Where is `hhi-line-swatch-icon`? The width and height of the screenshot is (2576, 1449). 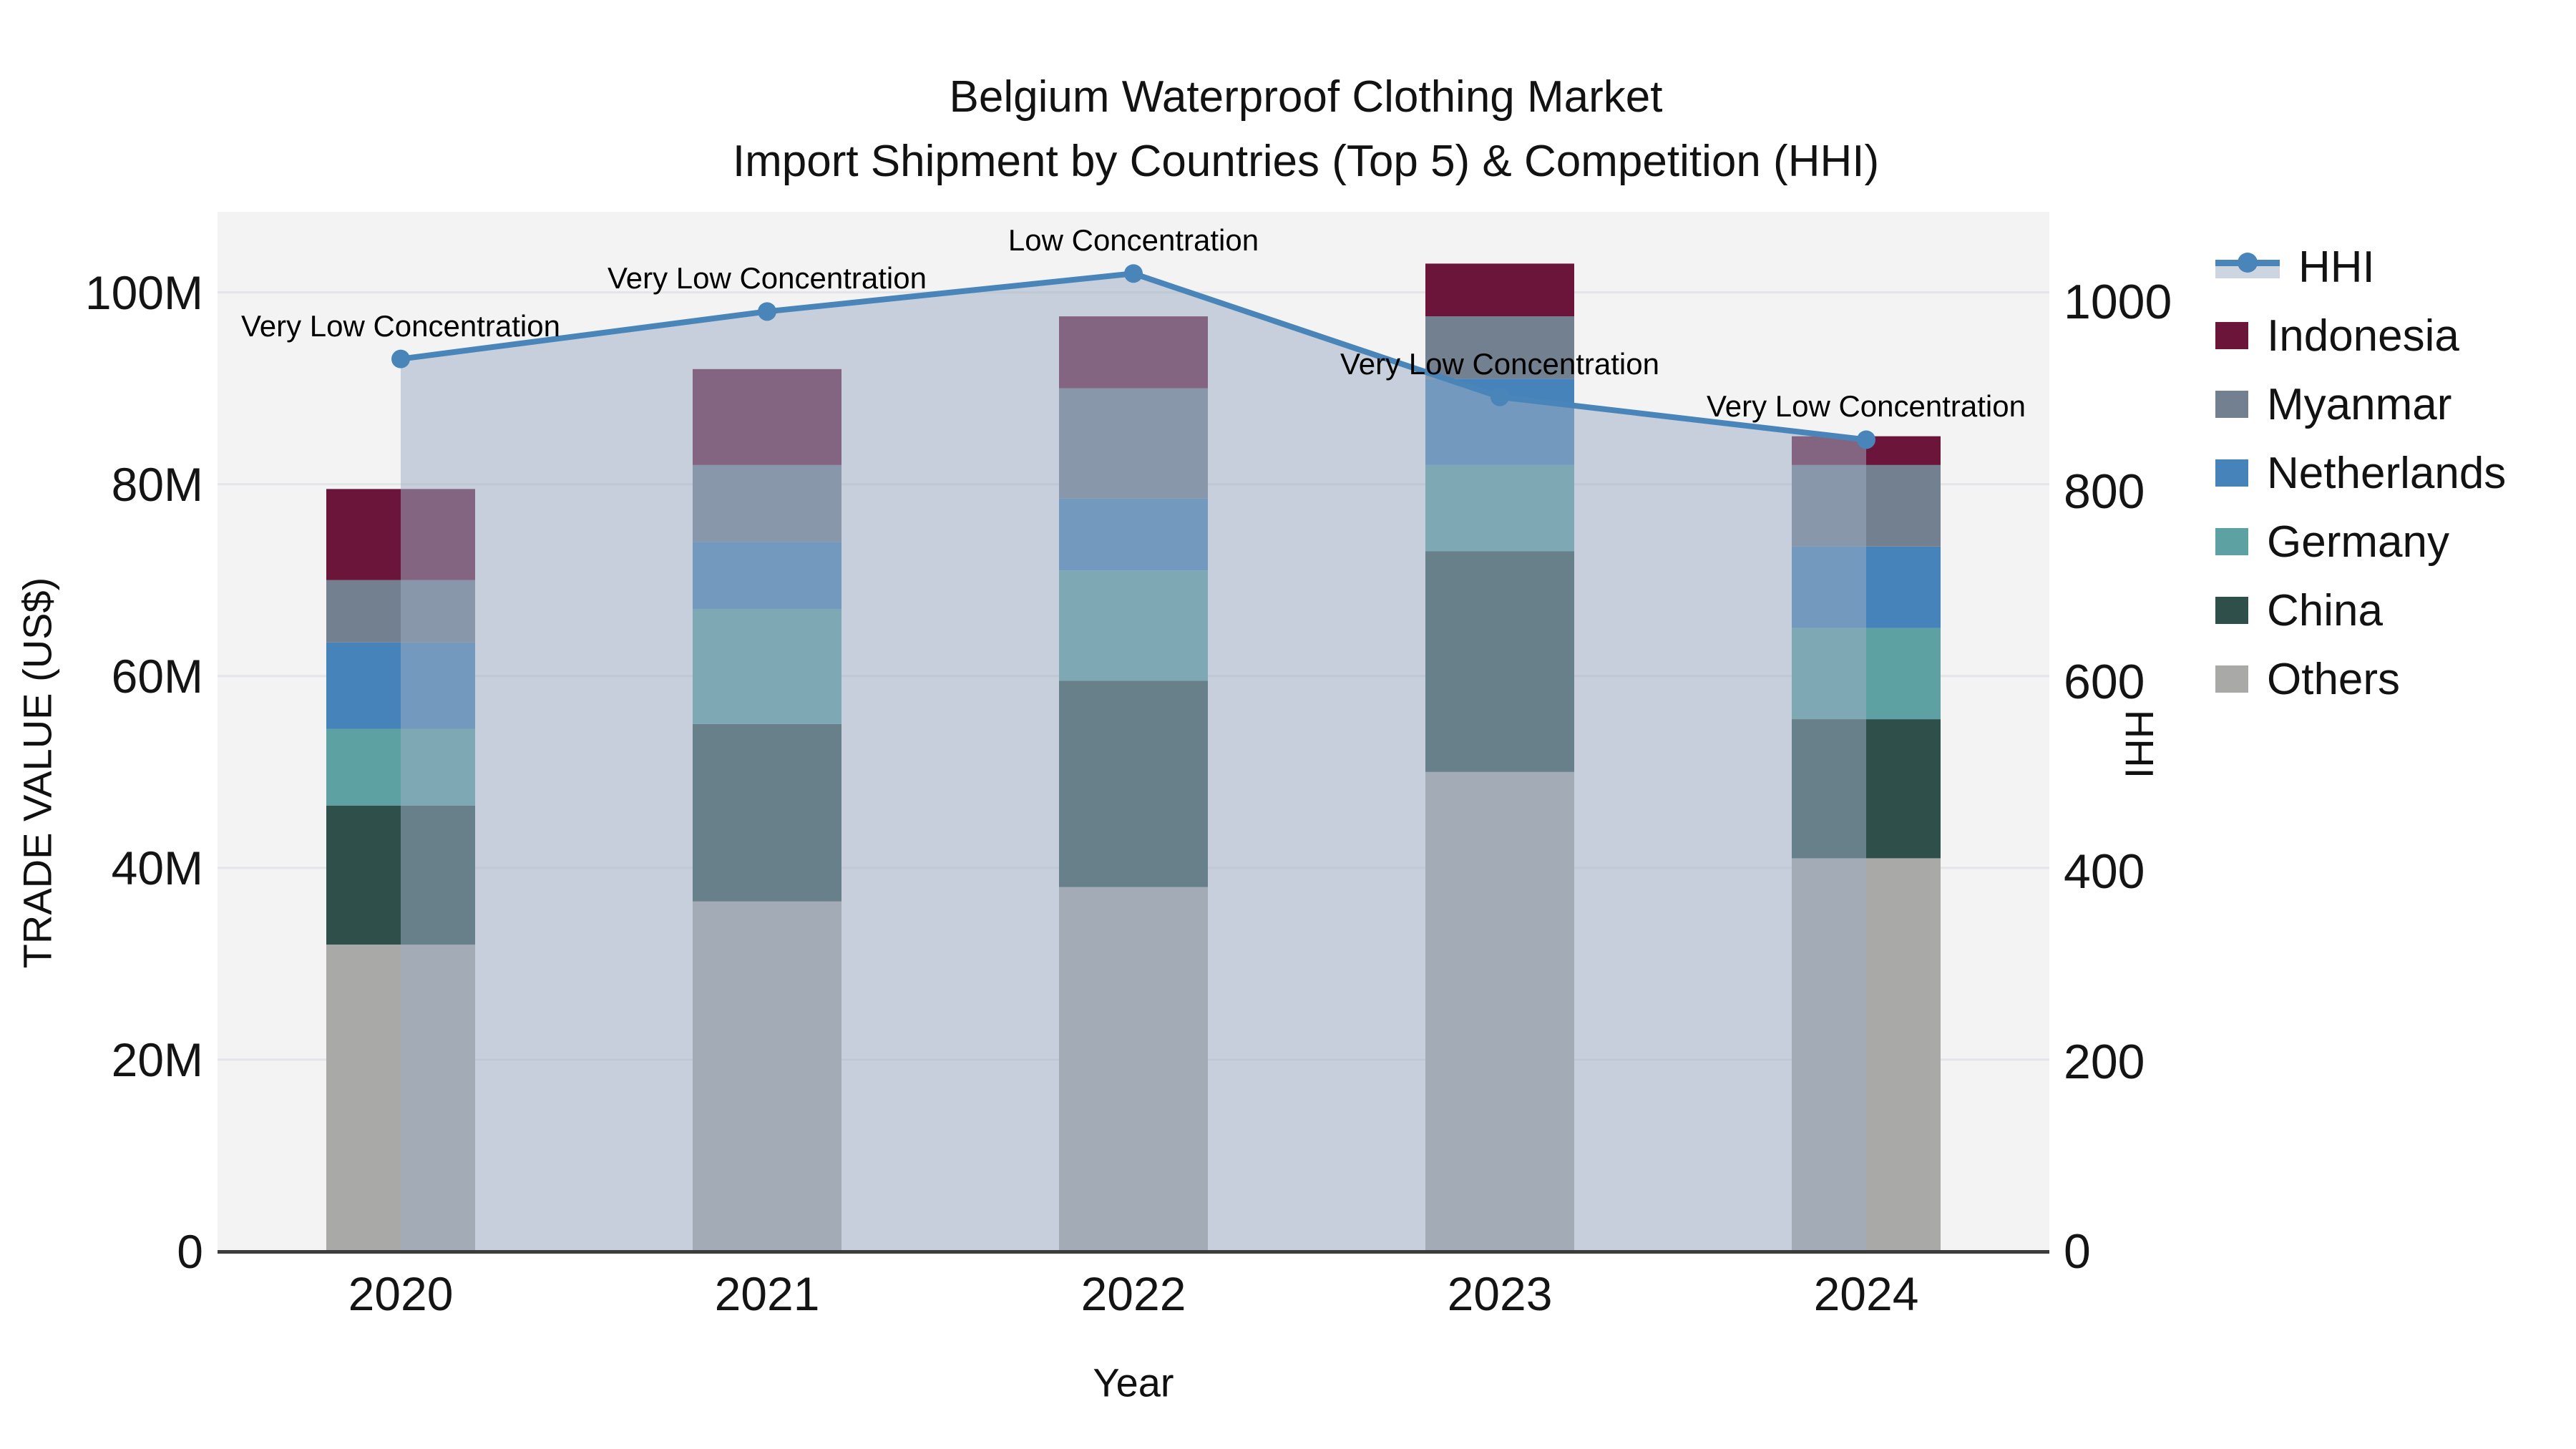
hhi-line-swatch-icon is located at coordinates (2247, 267).